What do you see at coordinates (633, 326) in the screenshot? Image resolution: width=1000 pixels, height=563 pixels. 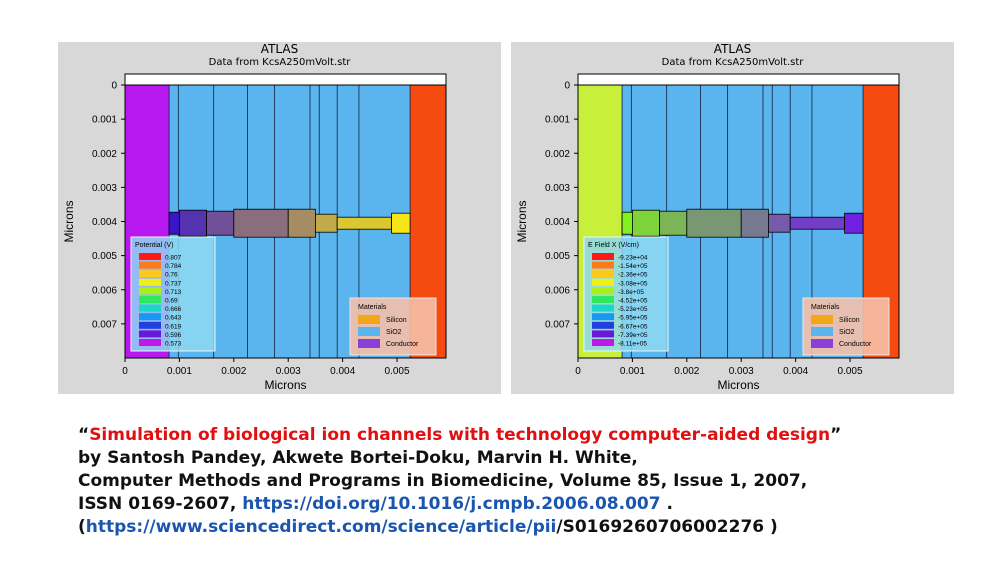 I see `contour-value: -6.67e+05` at bounding box center [633, 326].